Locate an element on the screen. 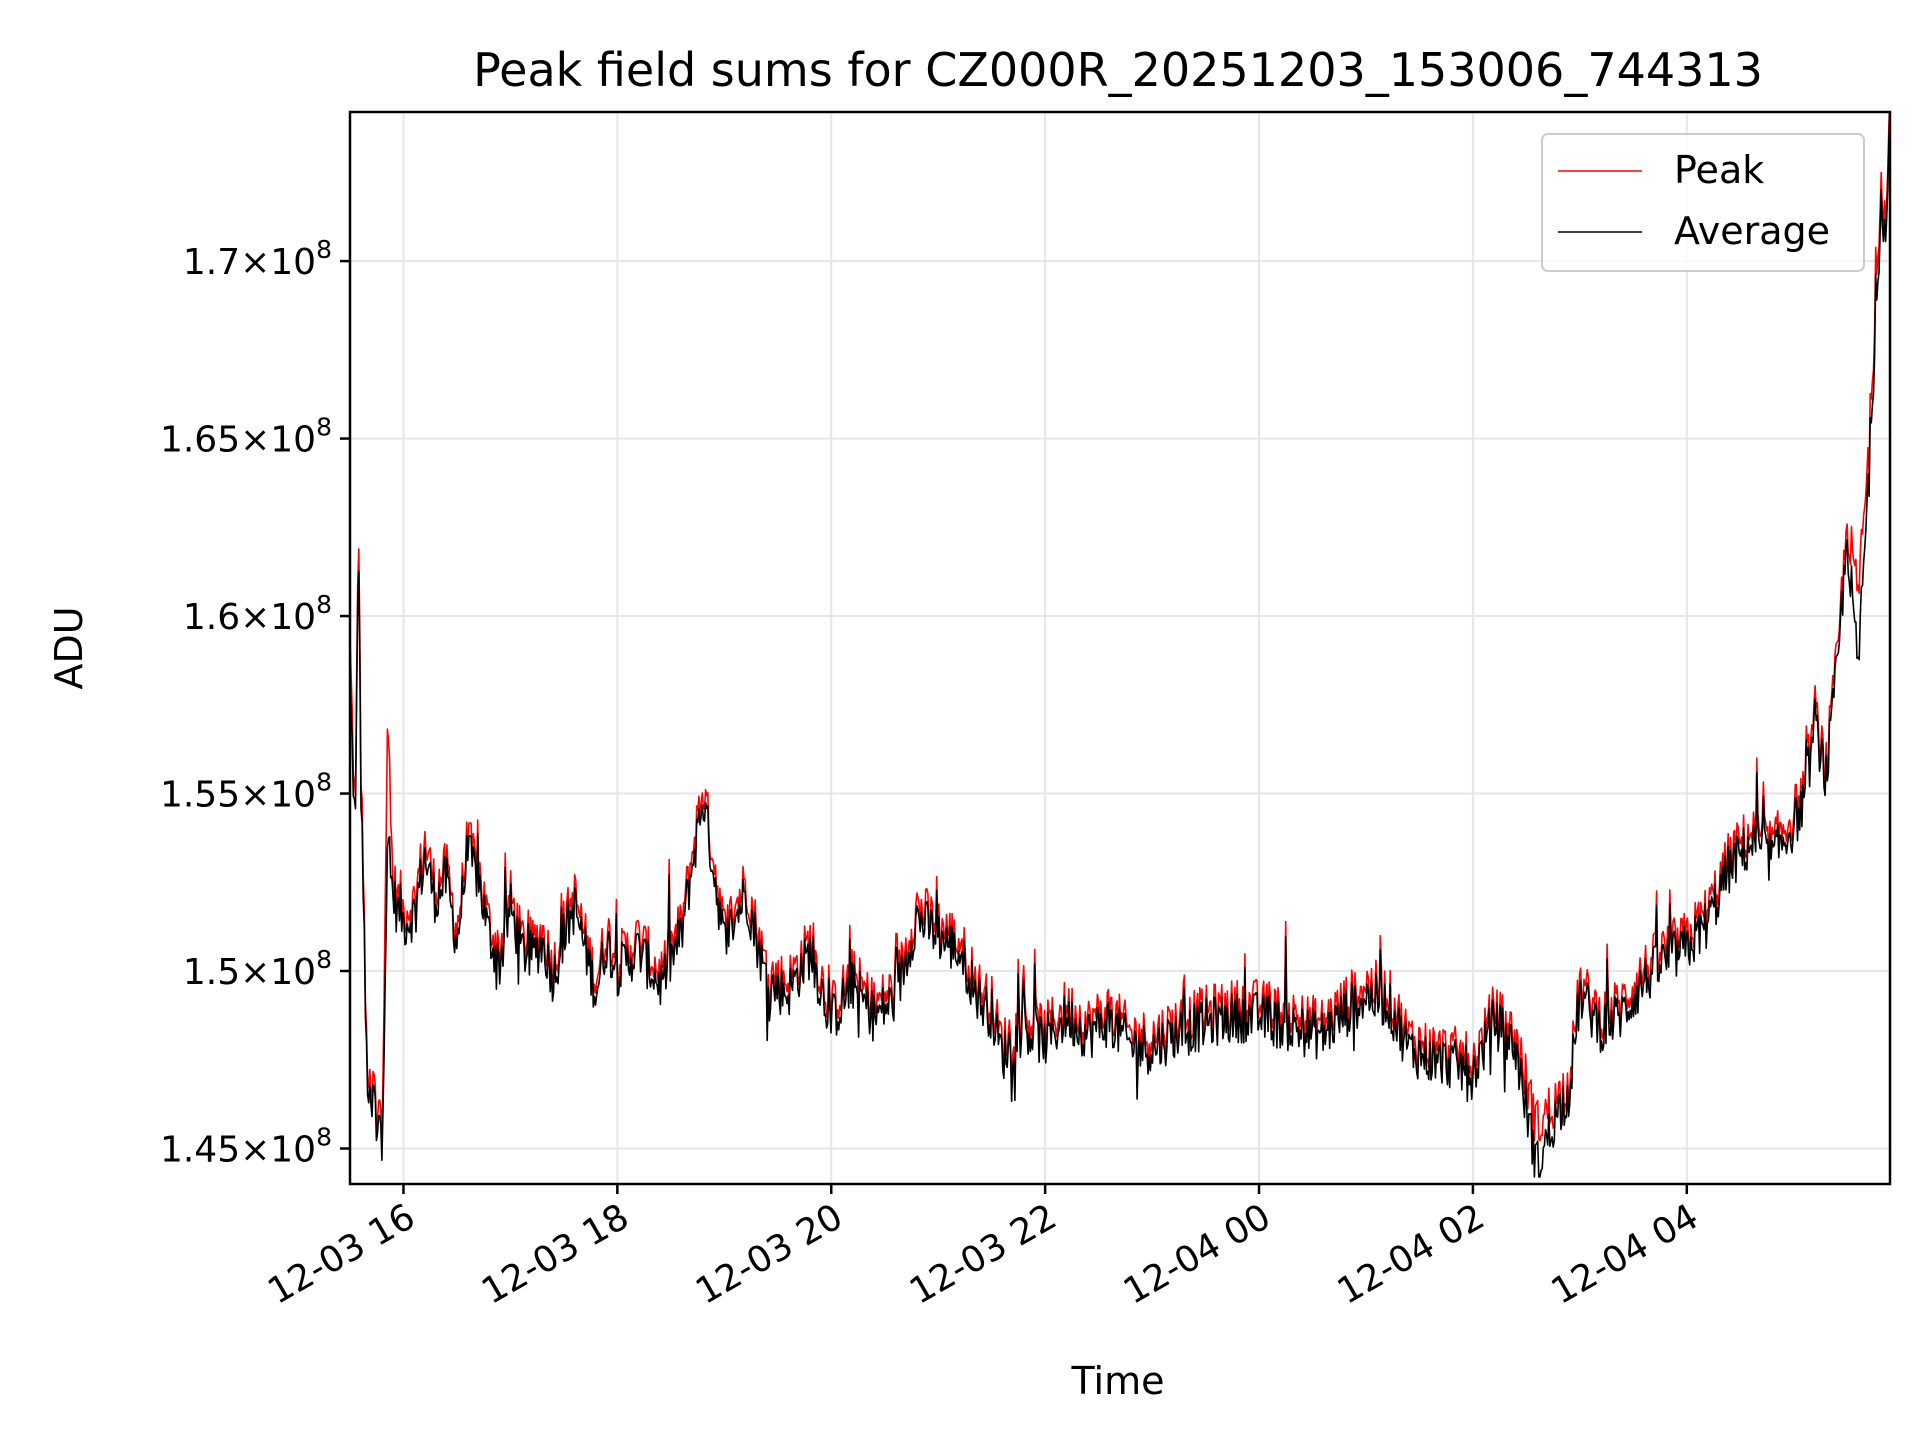 This screenshot has width=1920, height=1440. y-tick-mantissa: 1.6 is located at coordinates (211, 617).